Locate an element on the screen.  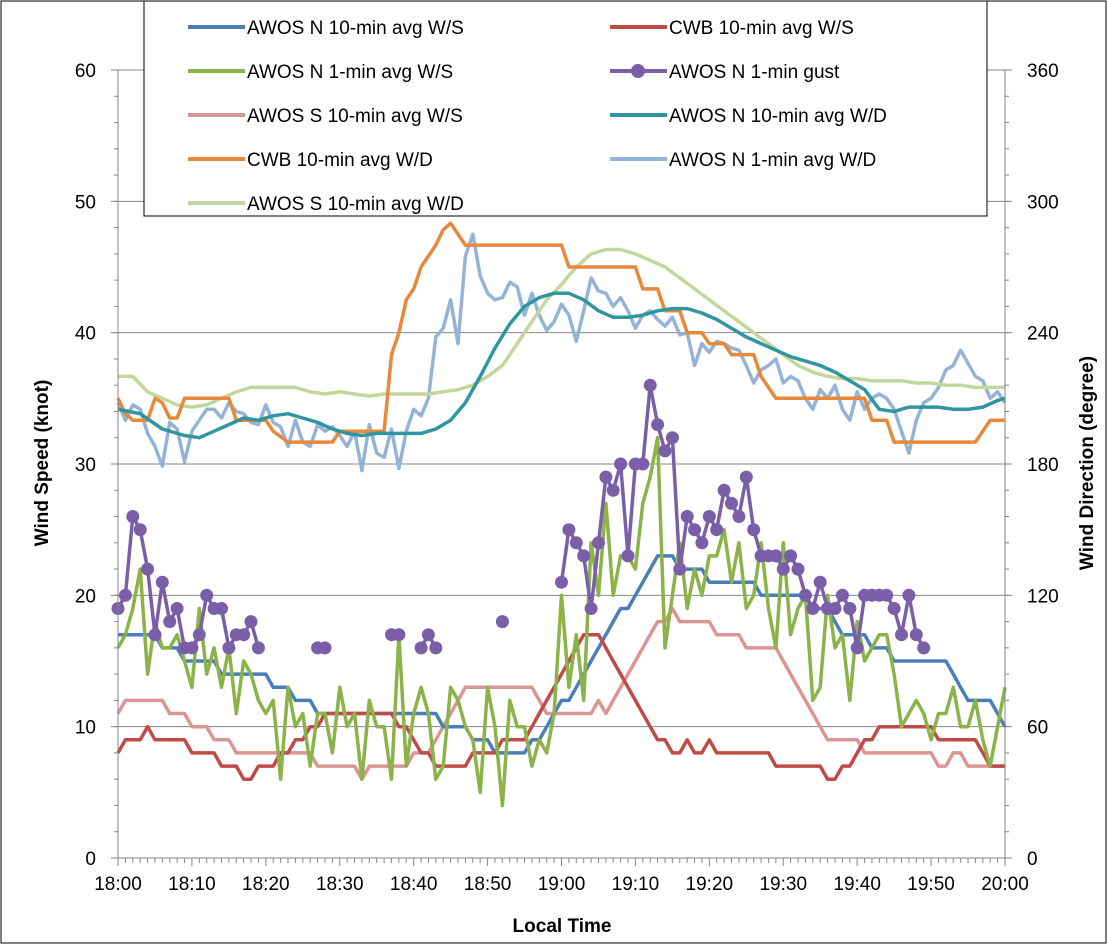
legend-item-cwb-10-min-avg-w-d: CWB 10-min avg W/D is located at coordinates (310, 160).